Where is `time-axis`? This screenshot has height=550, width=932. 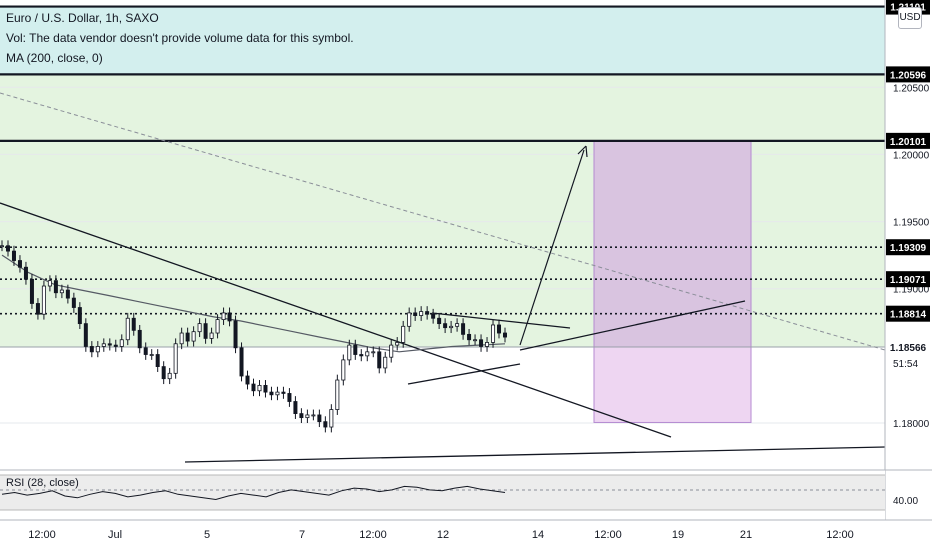 time-axis is located at coordinates (466, 535).